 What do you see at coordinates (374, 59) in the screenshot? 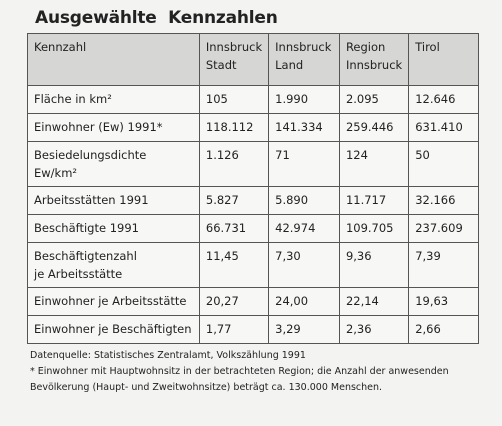
I see `header-cell: Region Innsbruck` at bounding box center [374, 59].